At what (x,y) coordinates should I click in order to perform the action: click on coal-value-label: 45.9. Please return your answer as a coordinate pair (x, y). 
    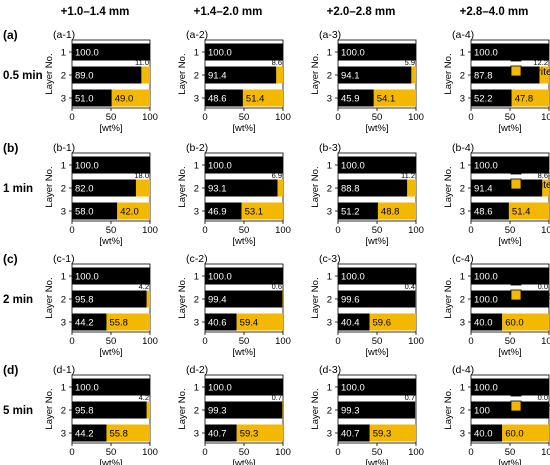
    Looking at the image, I should click on (350, 99).